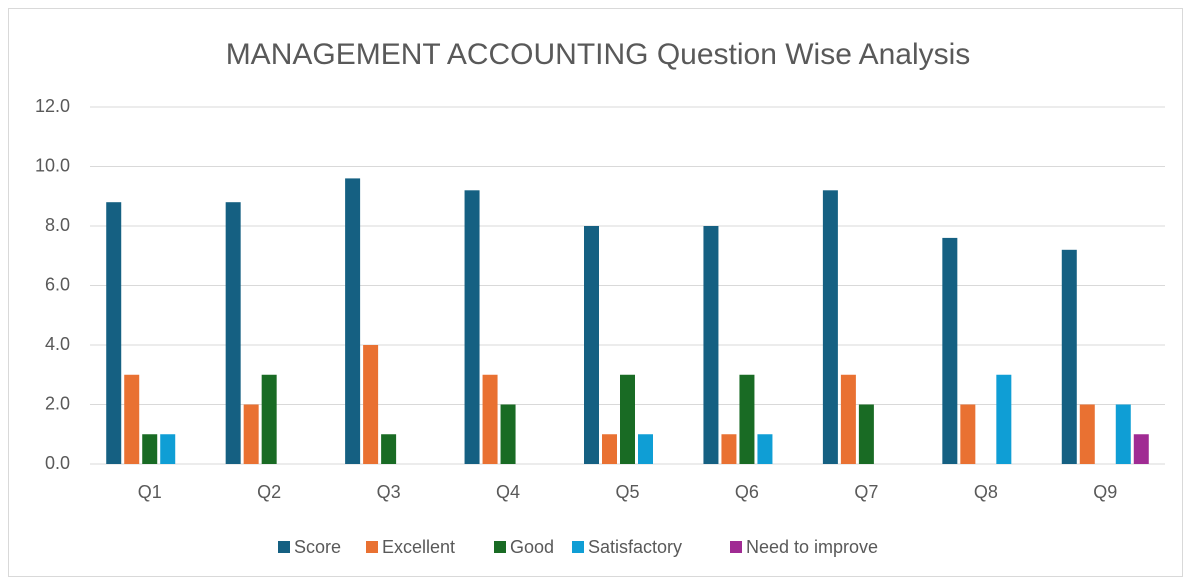  I want to click on legend-label: Good, so click(532, 547).